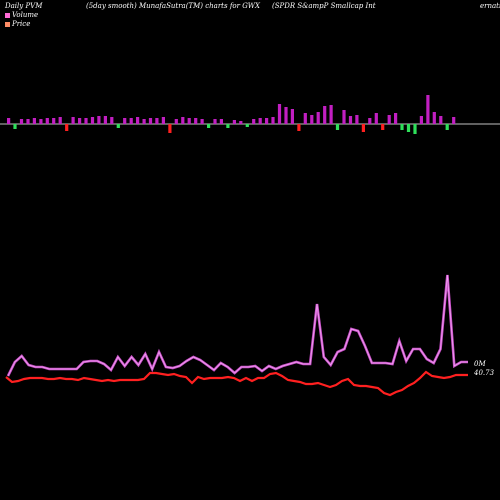 The height and width of the screenshot is (500, 500). I want to click on legend-volume-swatch, so click(7, 15).